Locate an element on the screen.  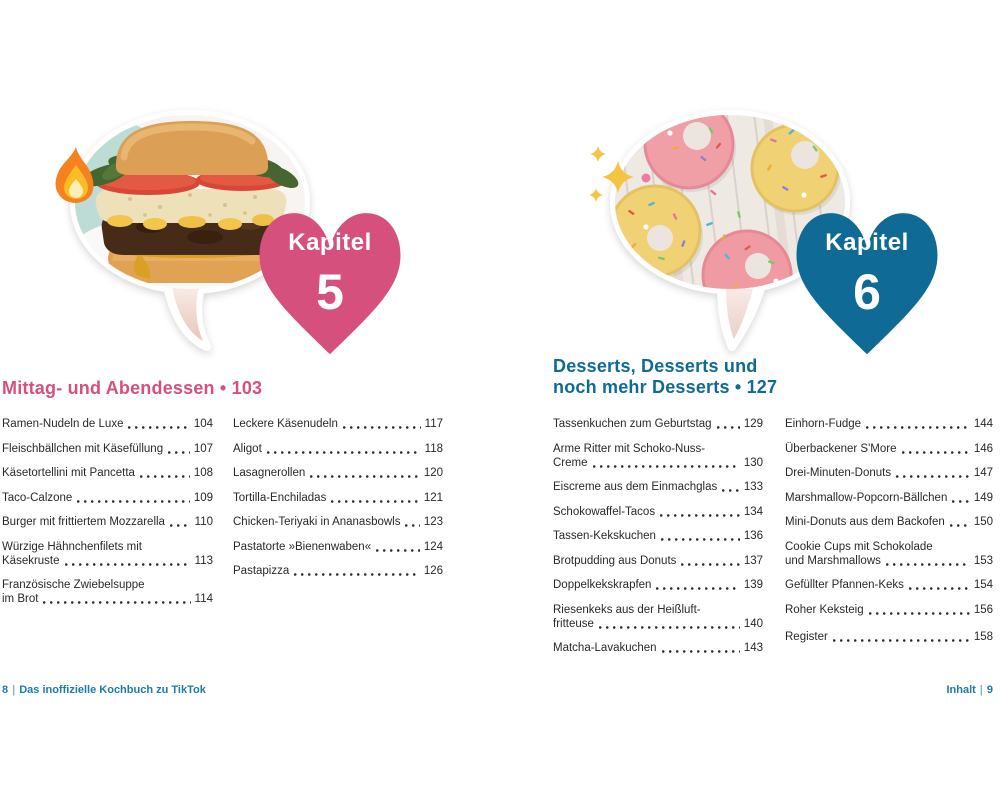
toc-entry-label: Lasagnerollen is located at coordinates (269, 473).